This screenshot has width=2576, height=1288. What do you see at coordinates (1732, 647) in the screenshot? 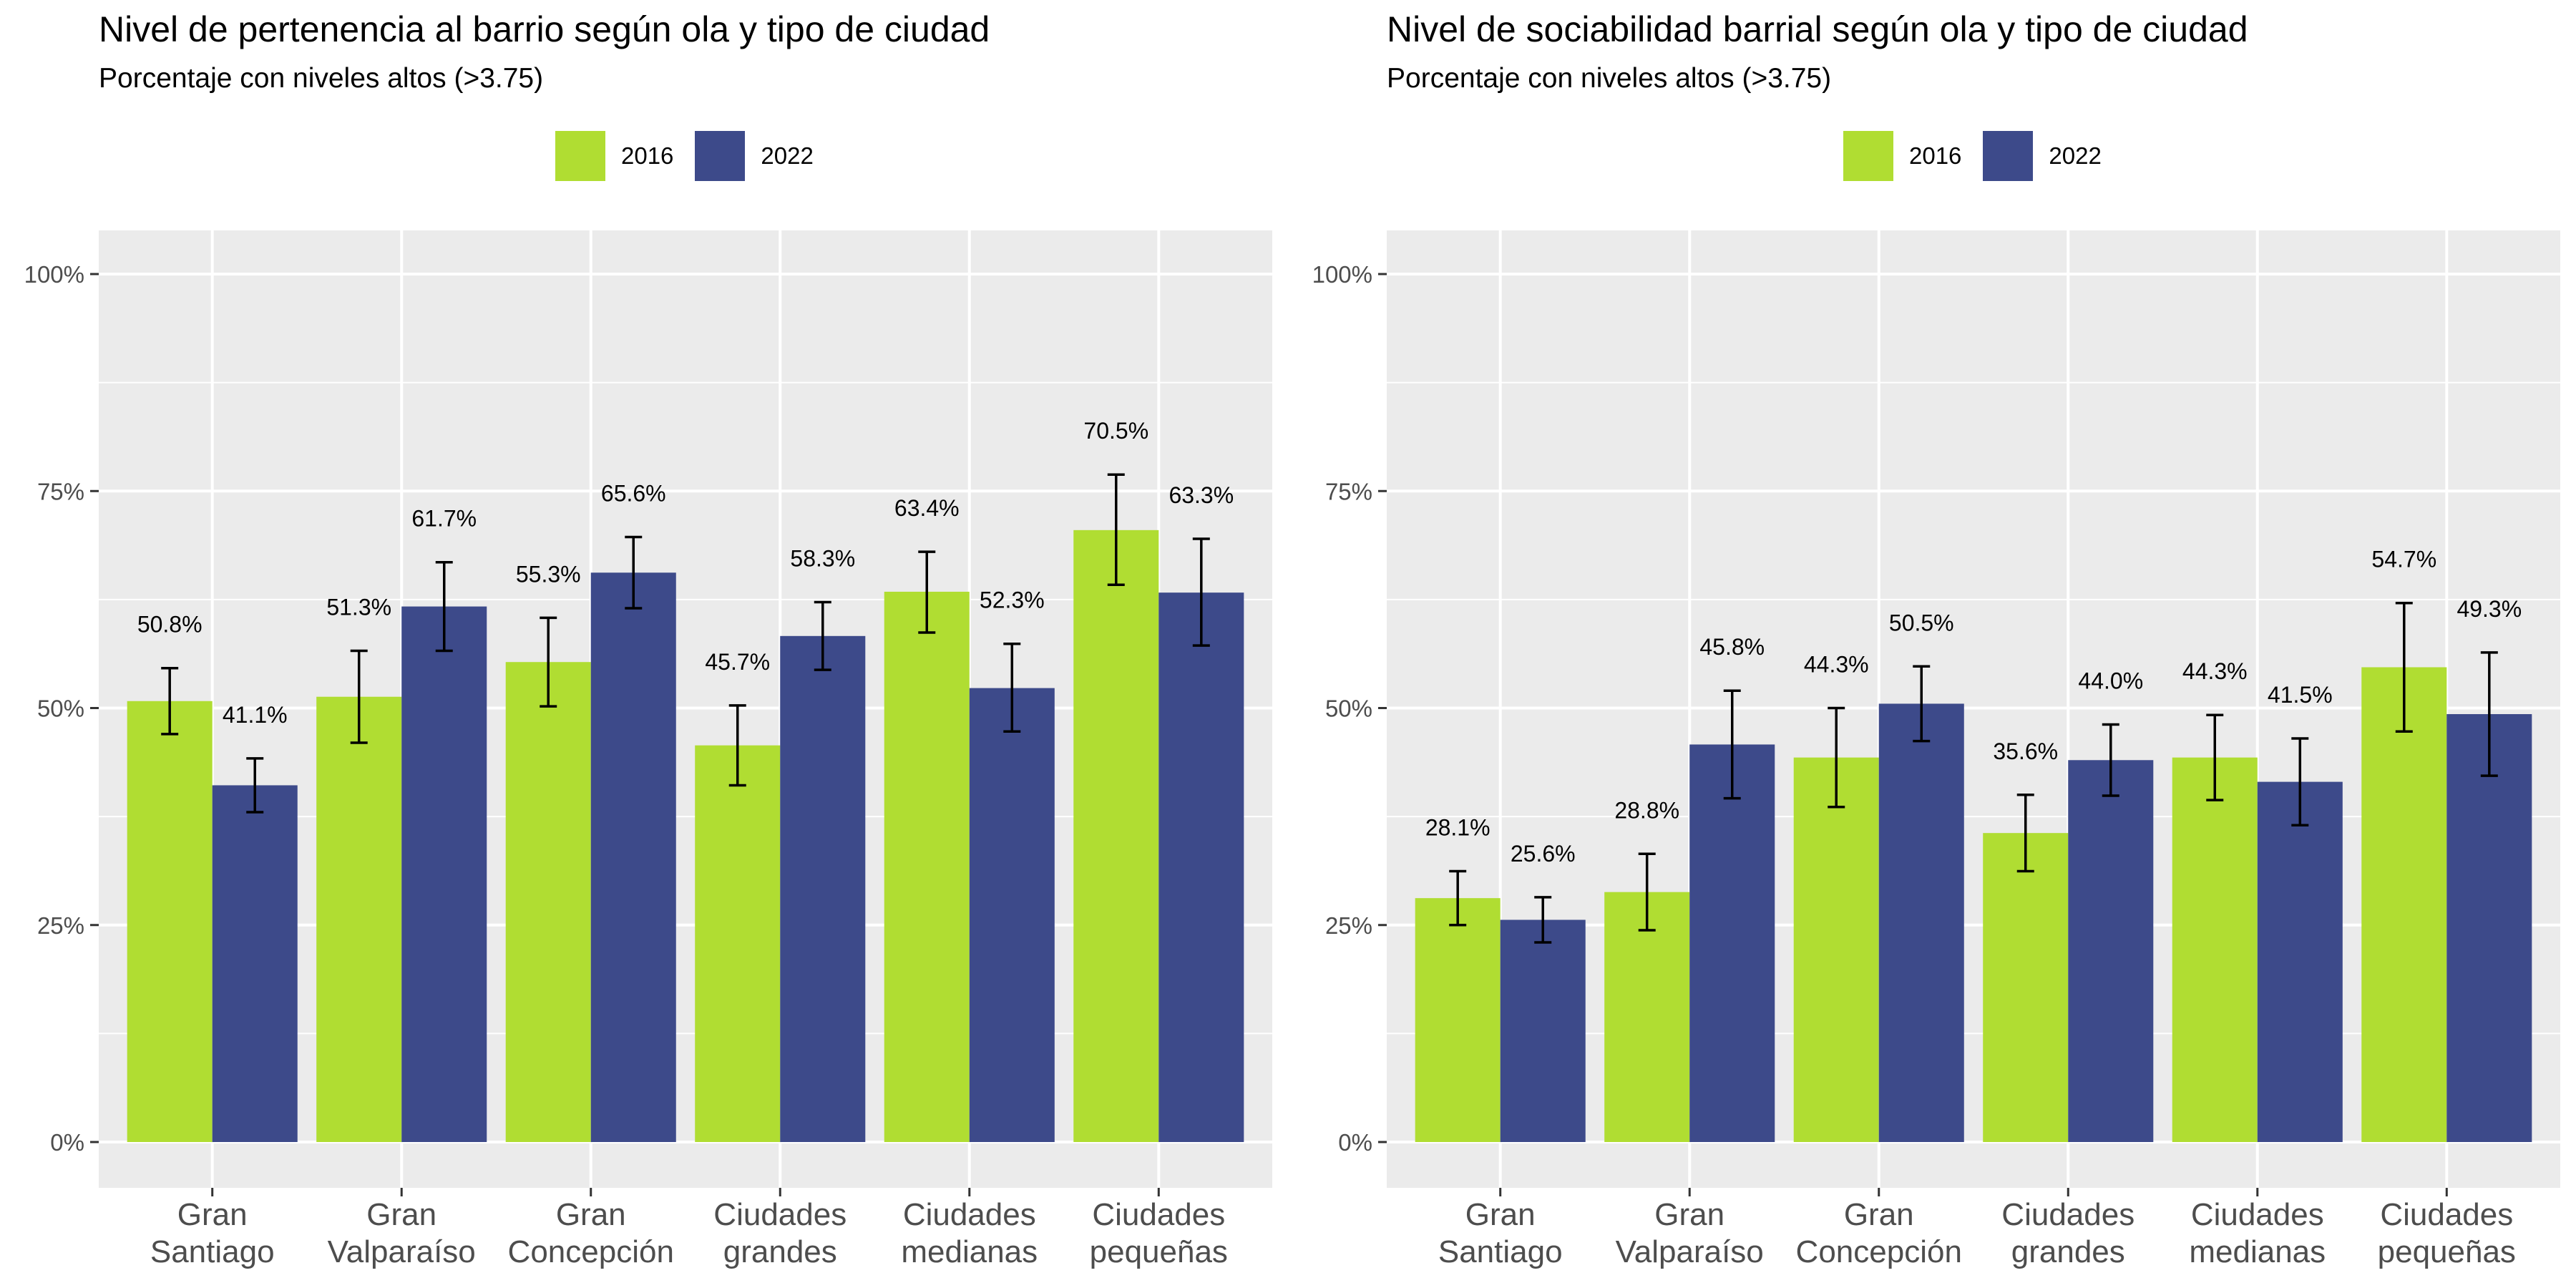
I see `data-label-2022-1: 45.8%` at bounding box center [1732, 647].